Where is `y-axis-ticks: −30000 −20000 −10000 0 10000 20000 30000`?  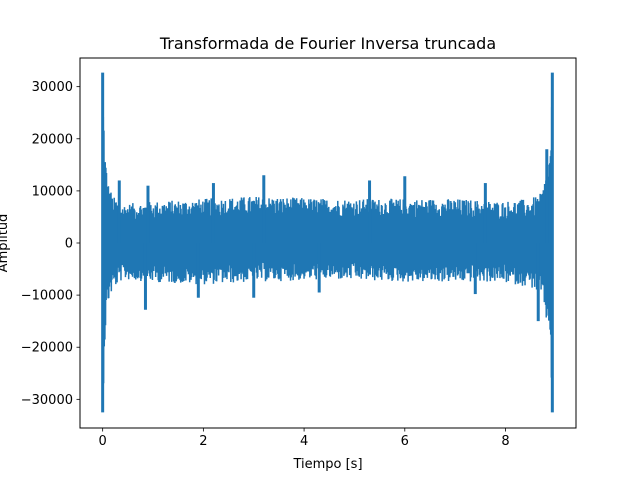
y-axis-ticks: −30000 −20000 −10000 0 10000 20000 30000 is located at coordinates (50, 244).